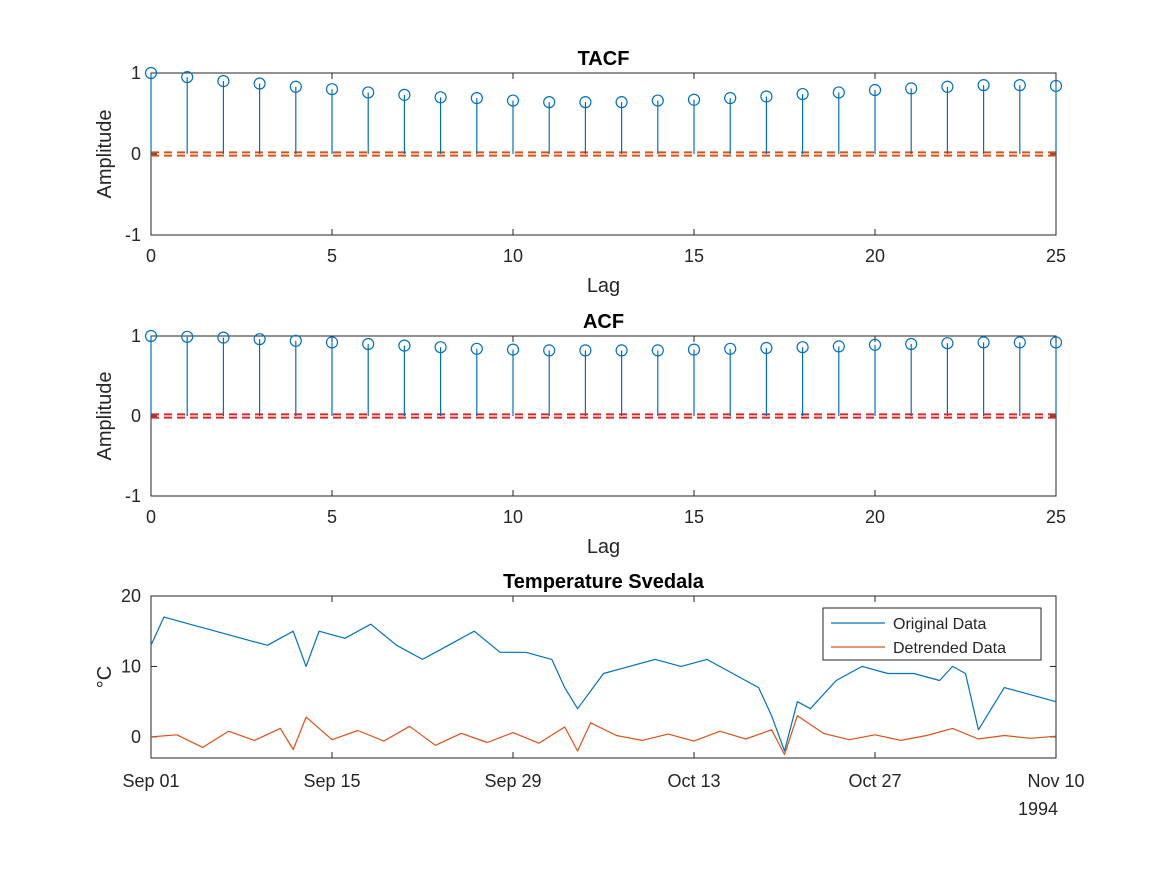 This screenshot has width=1167, height=875. What do you see at coordinates (1055, 781) in the screenshot?
I see `x-tick-label: Nov 10` at bounding box center [1055, 781].